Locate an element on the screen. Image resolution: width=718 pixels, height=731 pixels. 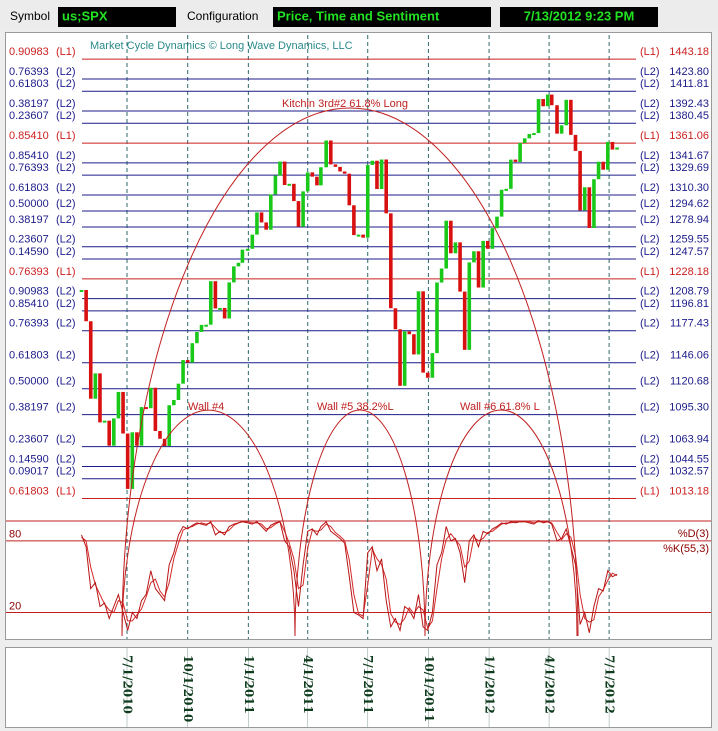
x-tick-label: 10/1/2011 is located at coordinates (429, 688).